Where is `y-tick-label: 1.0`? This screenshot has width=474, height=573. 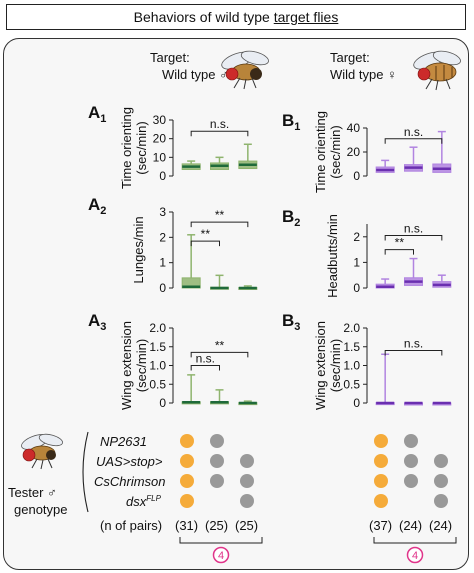 y-tick-label: 1.0 is located at coordinates (157, 366).